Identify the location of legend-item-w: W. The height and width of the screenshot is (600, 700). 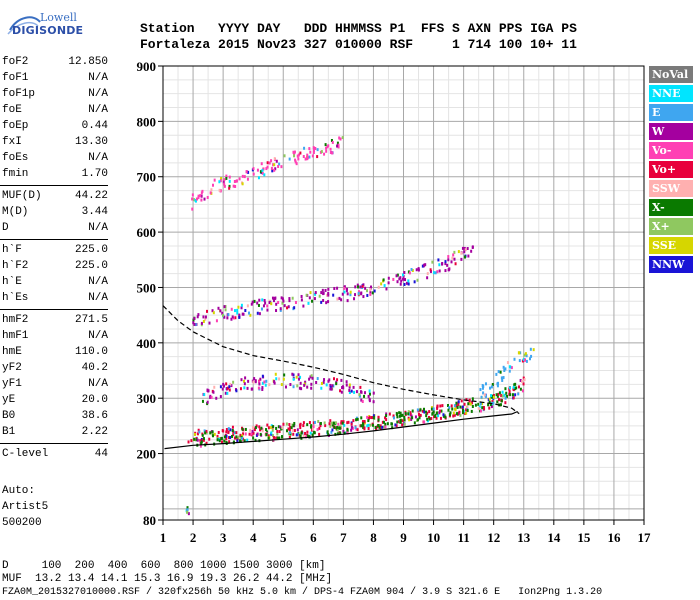
(671, 131).